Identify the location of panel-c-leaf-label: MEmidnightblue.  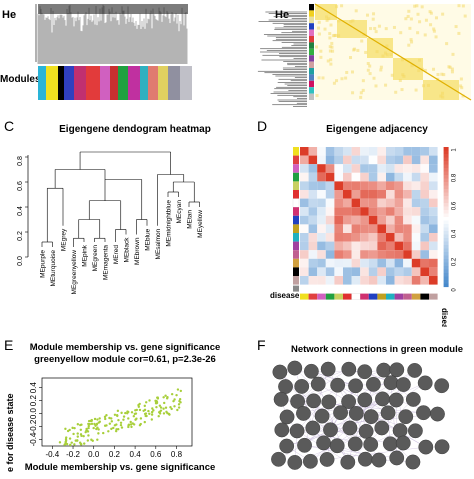
(169, 223).